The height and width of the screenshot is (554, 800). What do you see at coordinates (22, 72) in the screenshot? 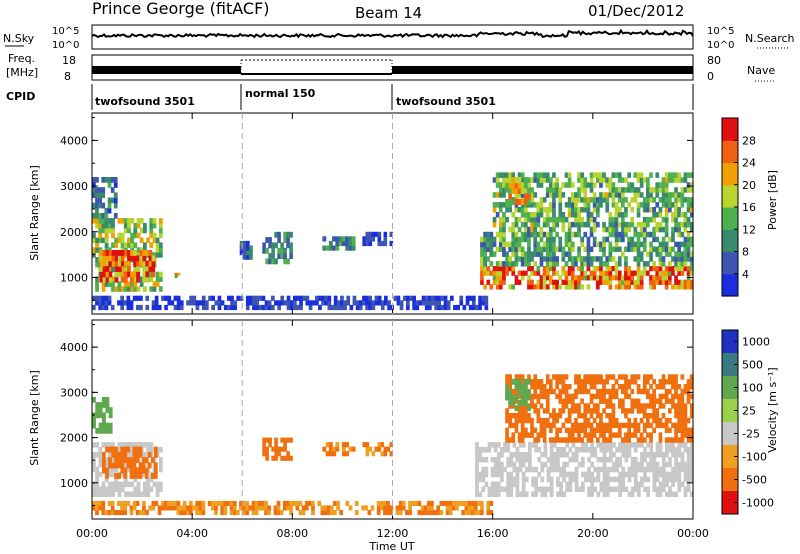
I see `freq-unit-label: [MHz]` at bounding box center [22, 72].